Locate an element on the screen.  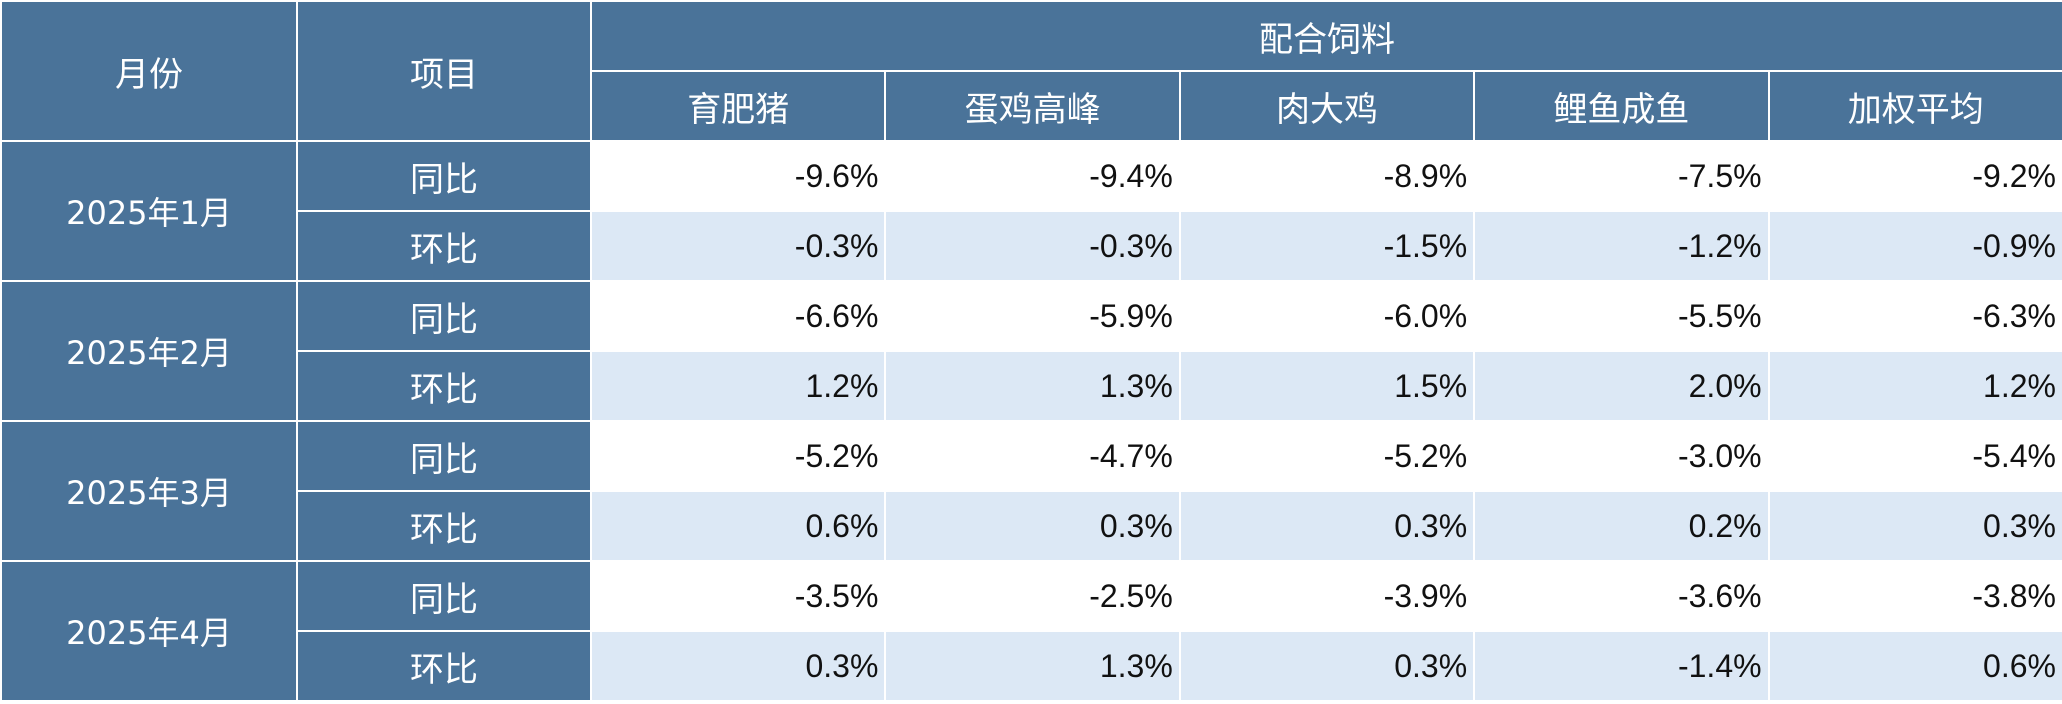
month-cell: 2025年2月 is located at coordinates (149, 351).